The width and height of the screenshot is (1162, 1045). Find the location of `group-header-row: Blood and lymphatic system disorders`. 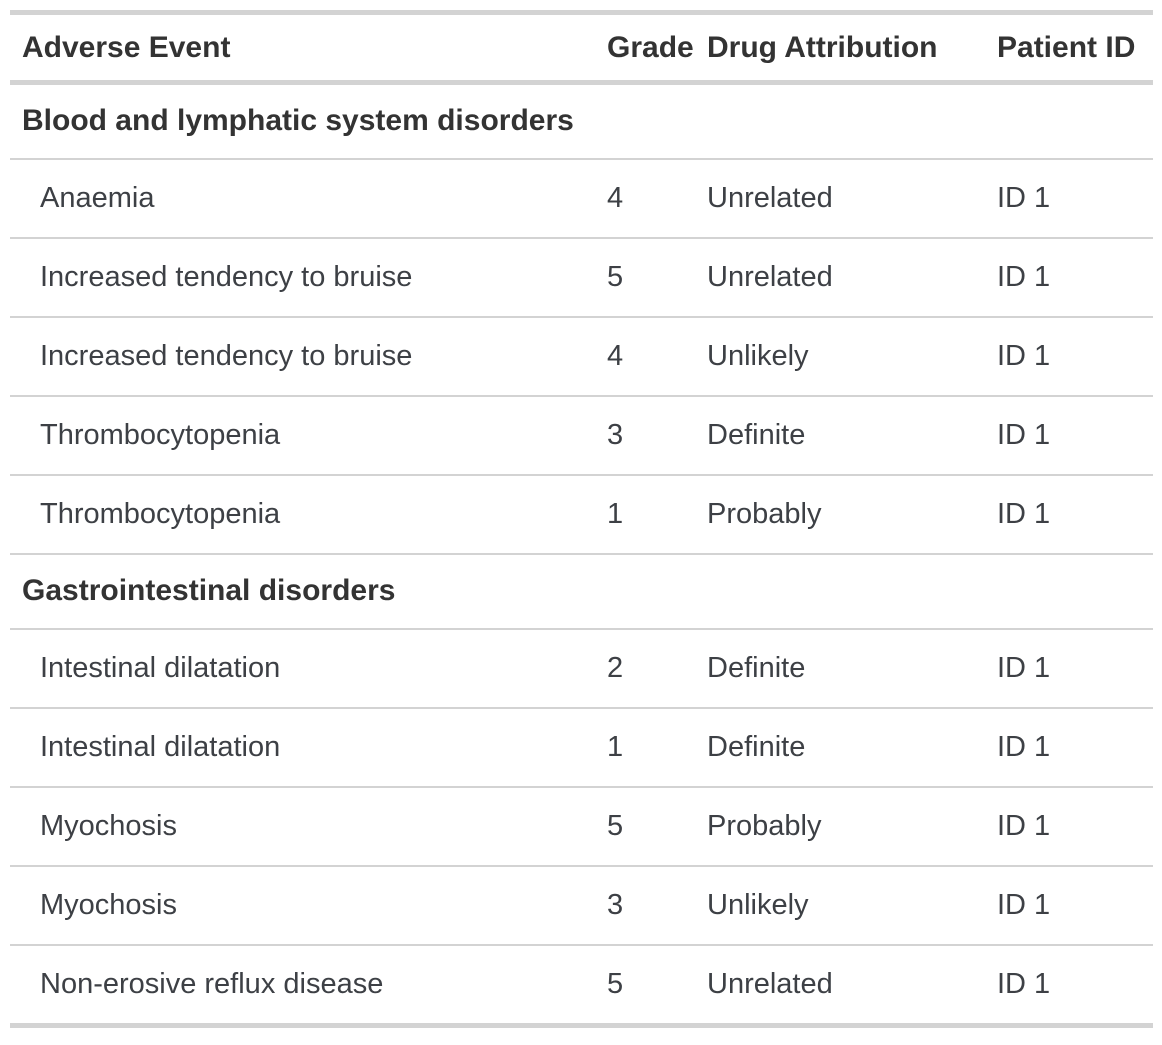

group-header-row: Blood and lymphatic system disorders is located at coordinates (581, 121).